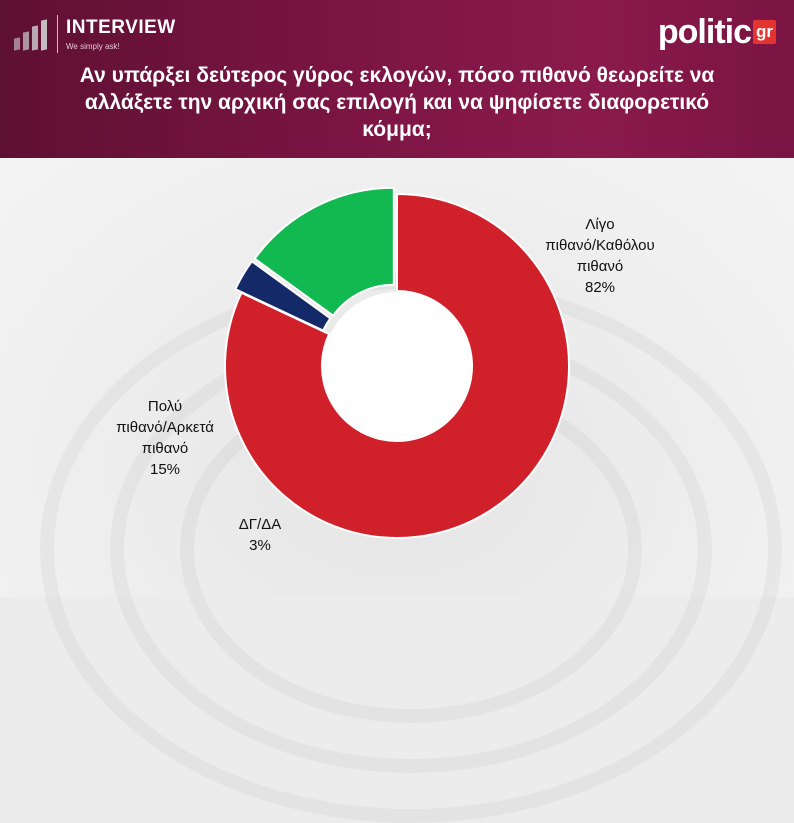 The height and width of the screenshot is (823, 794). I want to click on interview-logo: INTERVIEW We simply ask!, so click(95, 34).